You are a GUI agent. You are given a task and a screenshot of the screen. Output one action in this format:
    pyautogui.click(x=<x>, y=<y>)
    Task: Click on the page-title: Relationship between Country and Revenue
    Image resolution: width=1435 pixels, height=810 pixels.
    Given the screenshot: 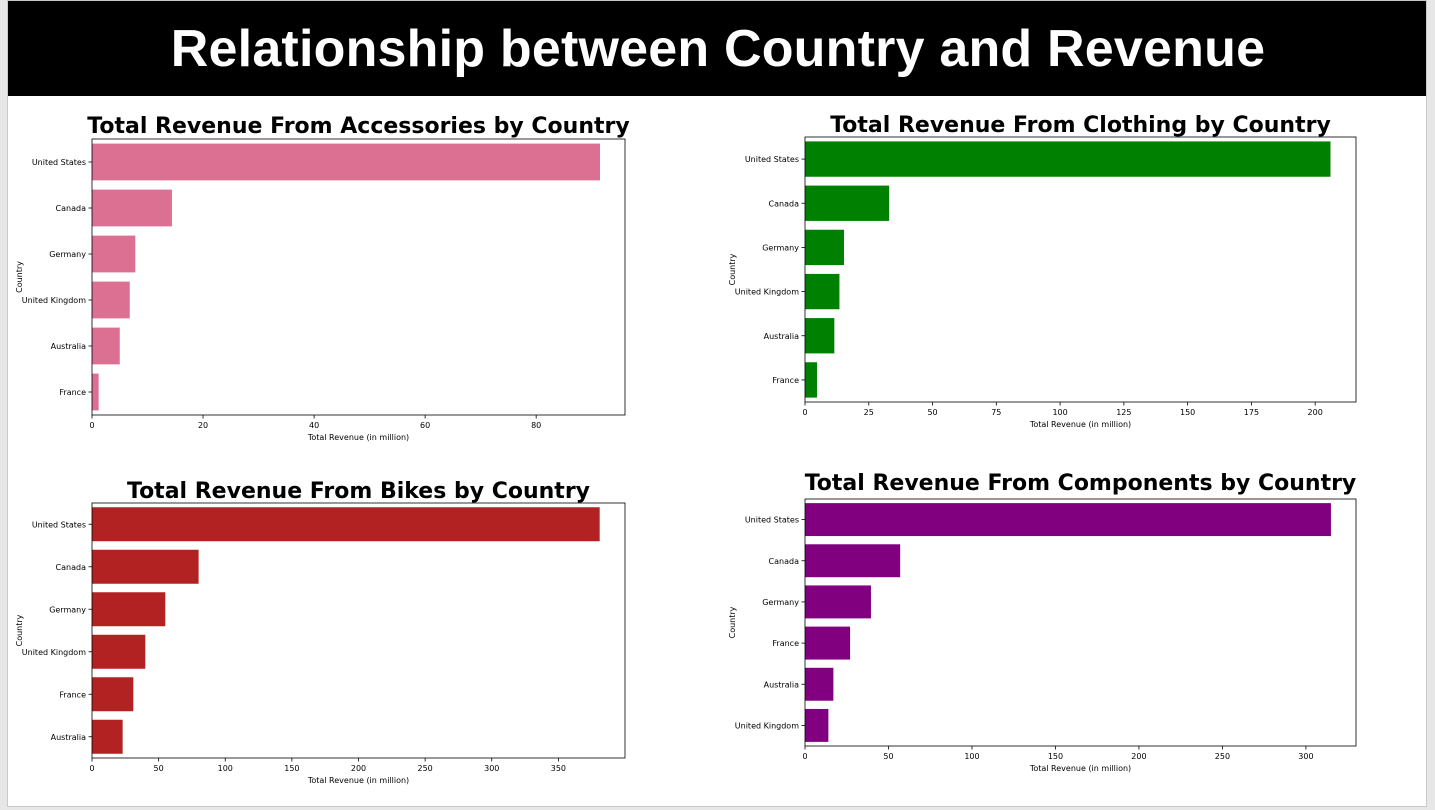 What is the action you would take?
    pyautogui.click(x=718, y=48)
    